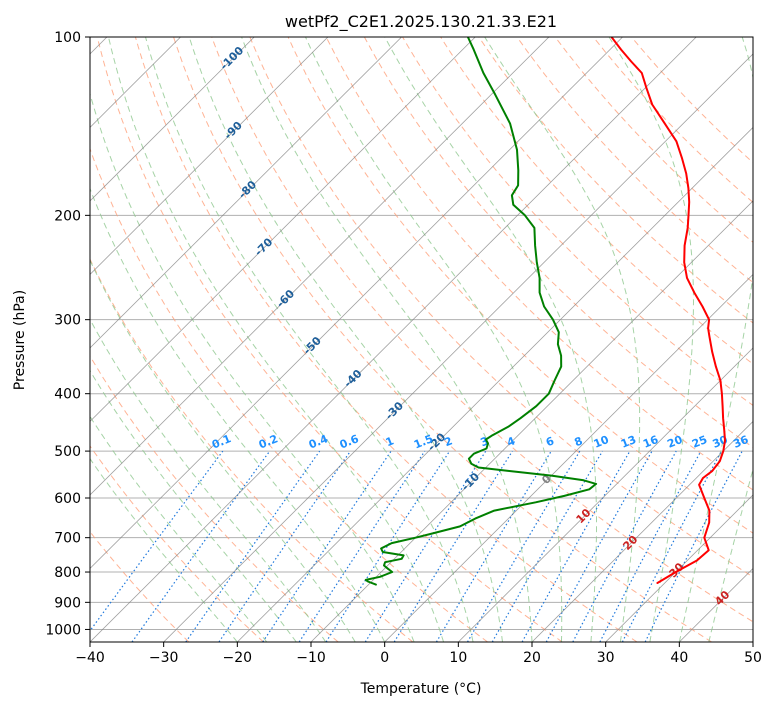 This screenshot has width=775, height=708. I want to click on y-tick-label: 900, so click(67, 603).